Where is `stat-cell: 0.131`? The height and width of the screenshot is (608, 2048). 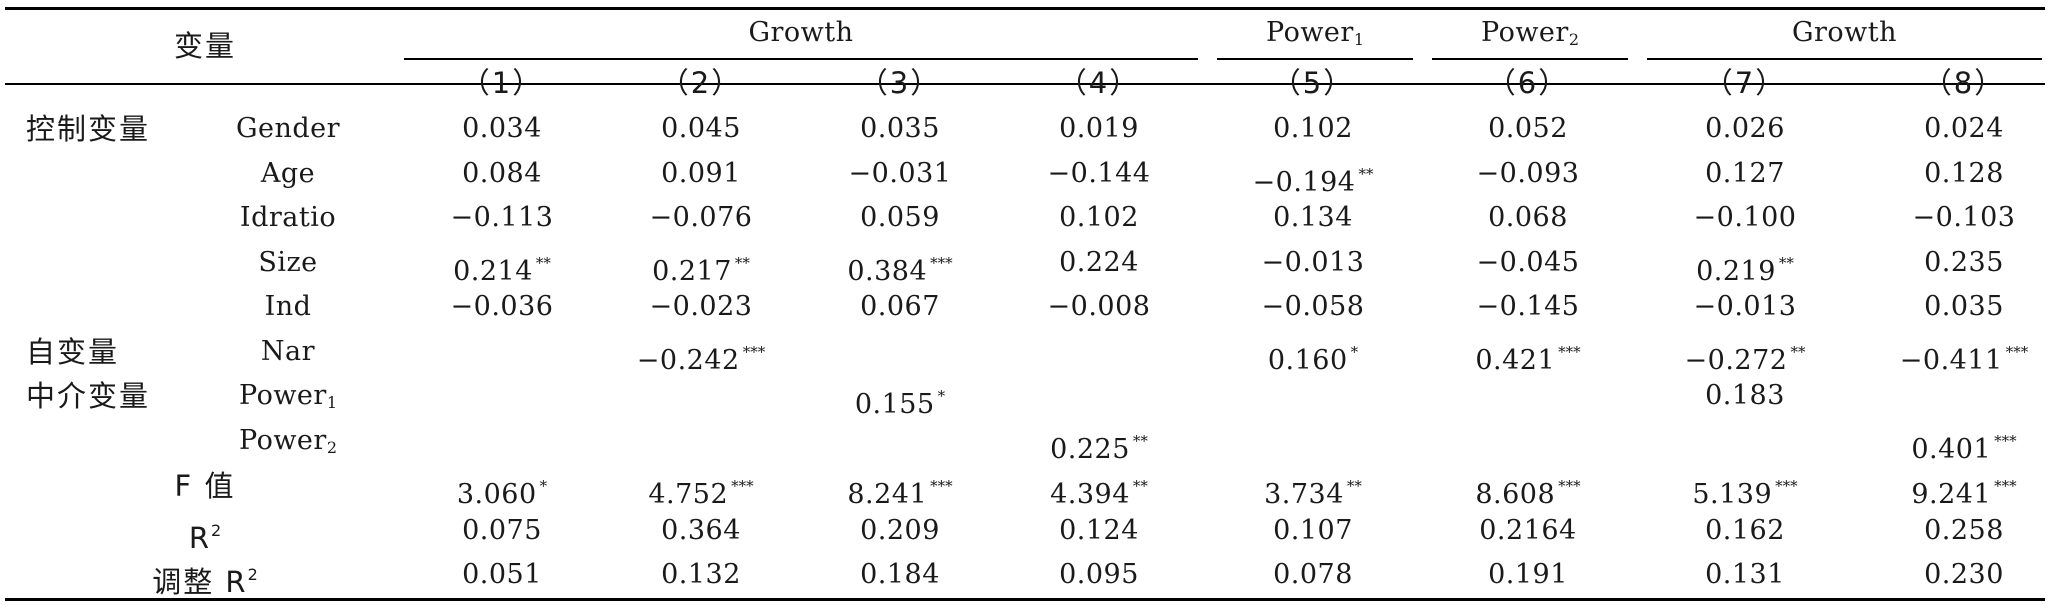 stat-cell: 0.131 is located at coordinates (1745, 575).